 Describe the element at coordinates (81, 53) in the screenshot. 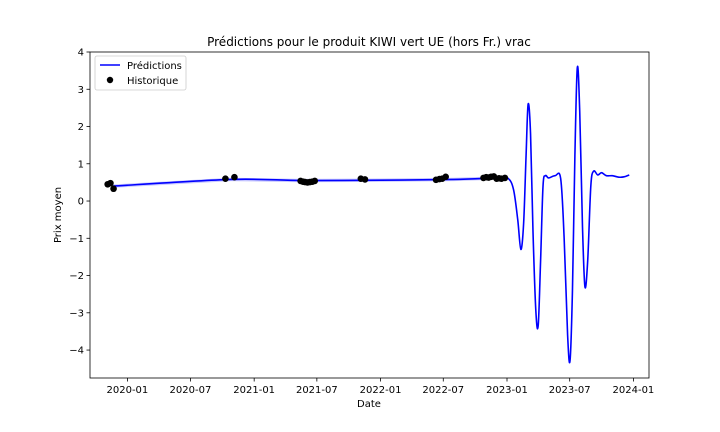

I see `y-tick-label: 4` at that location.